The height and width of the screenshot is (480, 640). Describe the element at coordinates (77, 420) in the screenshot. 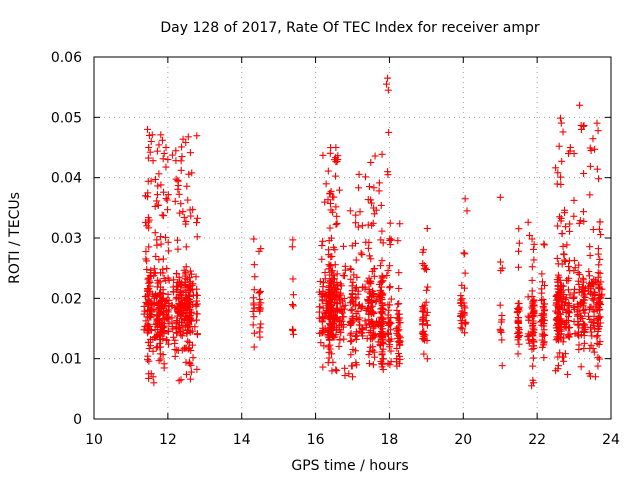

I see `y-tick-label: 0` at that location.